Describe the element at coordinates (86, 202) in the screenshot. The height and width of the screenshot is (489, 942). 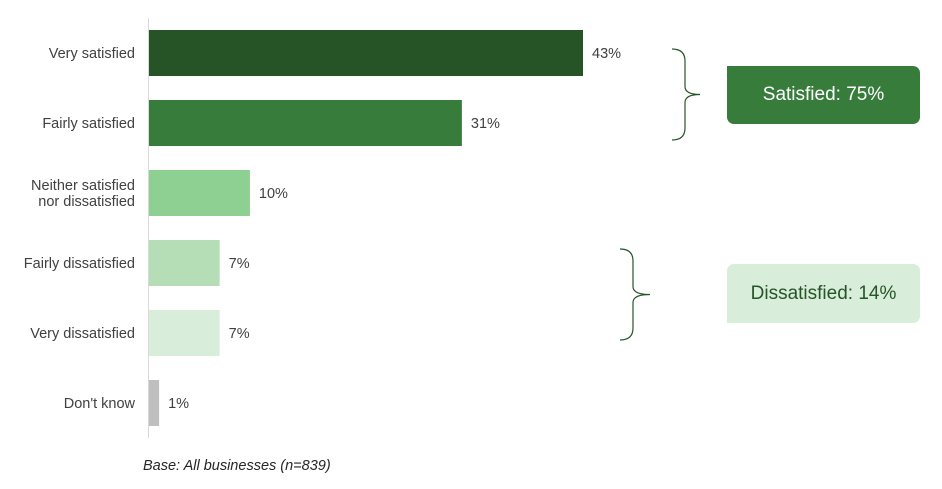
I see `category-label-2-line-1: nor dissatisfied` at that location.